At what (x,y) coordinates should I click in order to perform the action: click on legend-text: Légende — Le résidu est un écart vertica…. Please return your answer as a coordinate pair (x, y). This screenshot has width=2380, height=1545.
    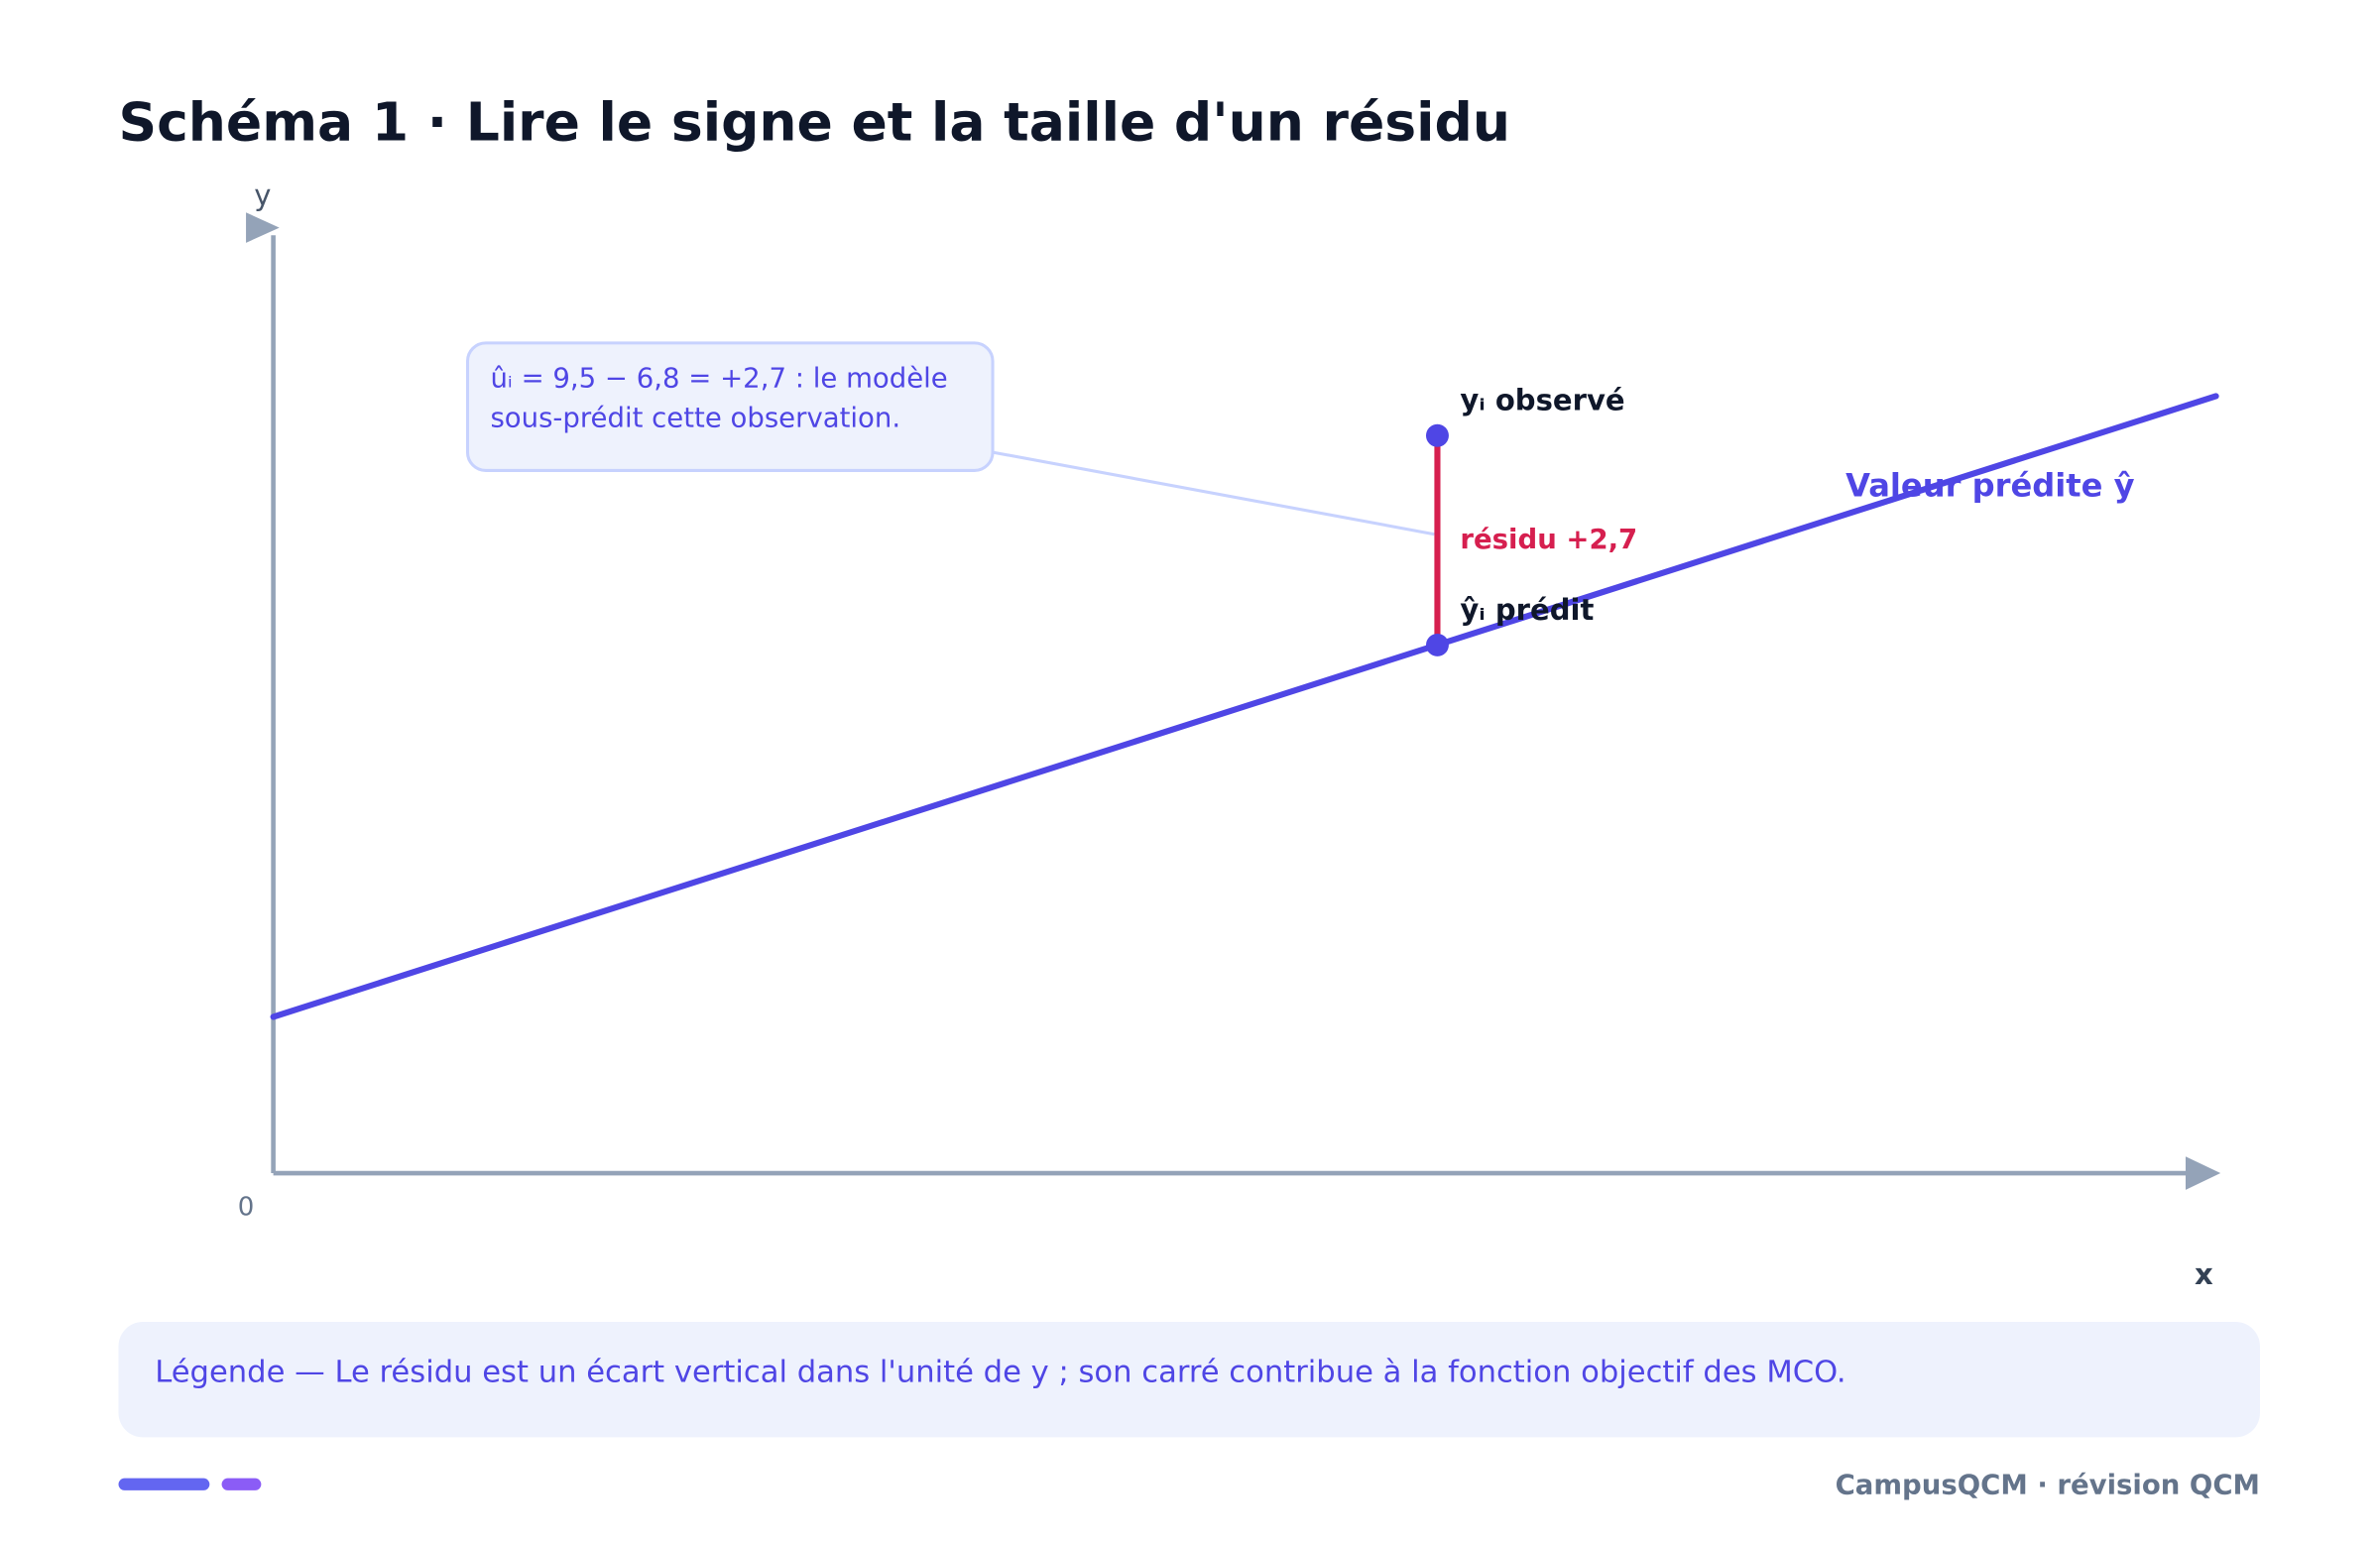
    Looking at the image, I should click on (1000, 1373).